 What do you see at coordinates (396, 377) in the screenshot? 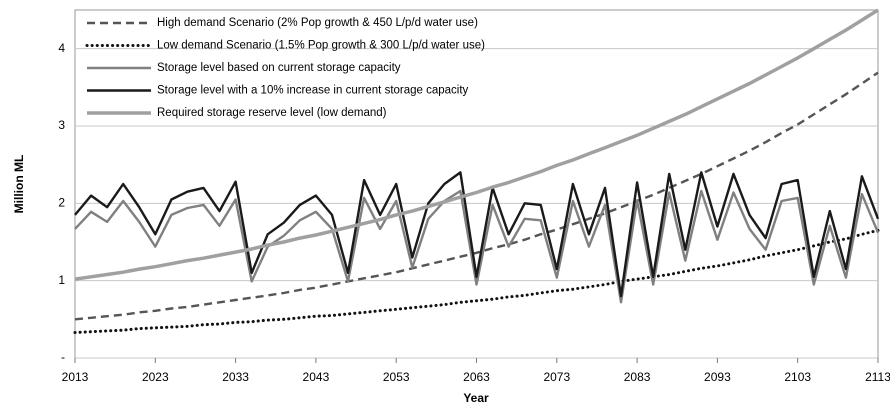
I see `x-tick-label: 2053` at bounding box center [396, 377].